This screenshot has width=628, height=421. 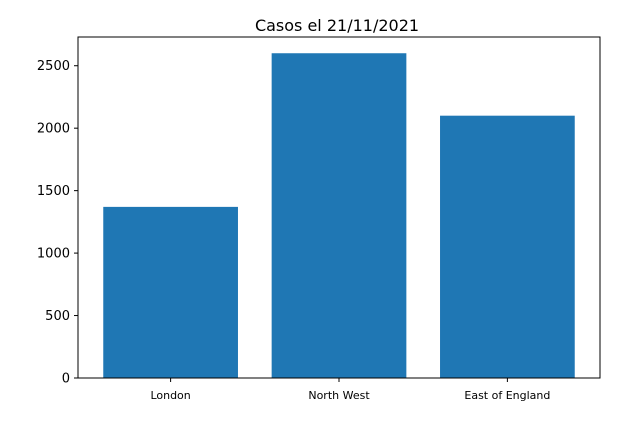 I want to click on x-tick-label: East of England, so click(x=507, y=395).